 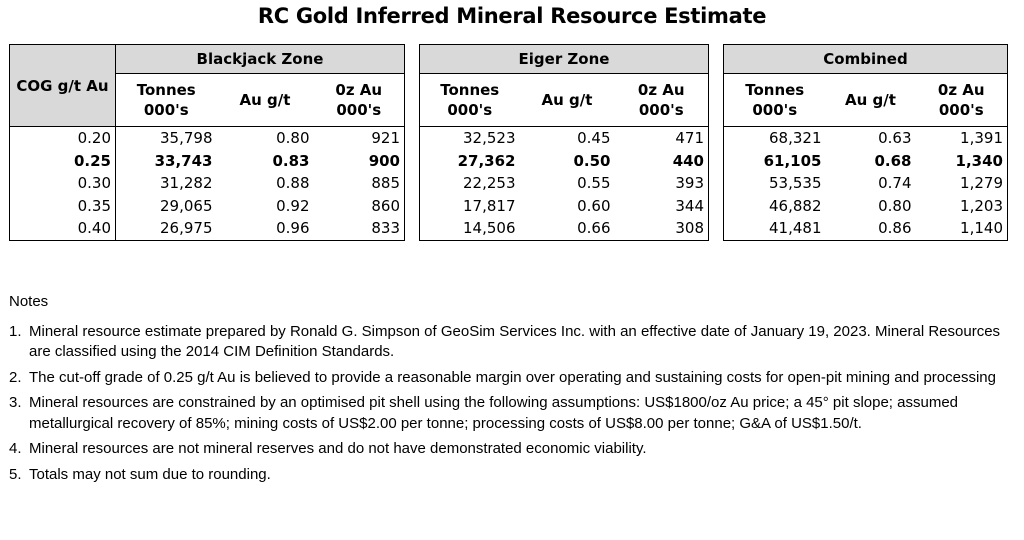 What do you see at coordinates (594, 183) in the screenshot?
I see `eiger-grade-cell: 0.55` at bounding box center [594, 183].